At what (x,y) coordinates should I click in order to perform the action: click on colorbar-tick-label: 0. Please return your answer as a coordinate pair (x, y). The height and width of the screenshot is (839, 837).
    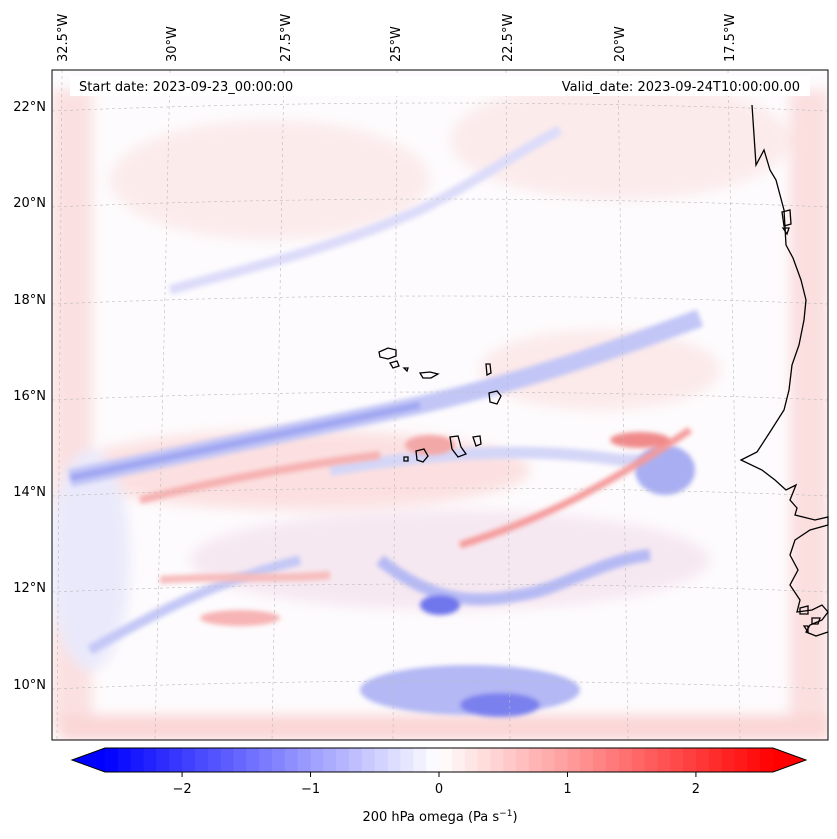
    Looking at the image, I should click on (439, 789).